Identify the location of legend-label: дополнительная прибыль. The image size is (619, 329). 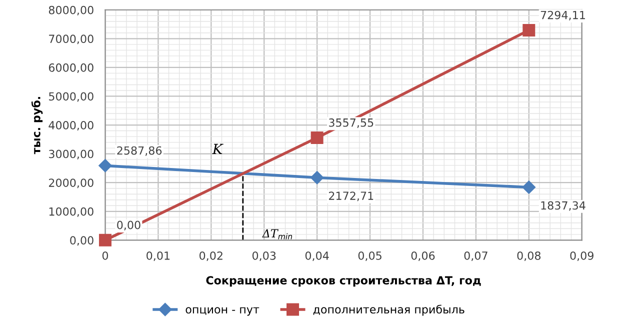
(388, 310).